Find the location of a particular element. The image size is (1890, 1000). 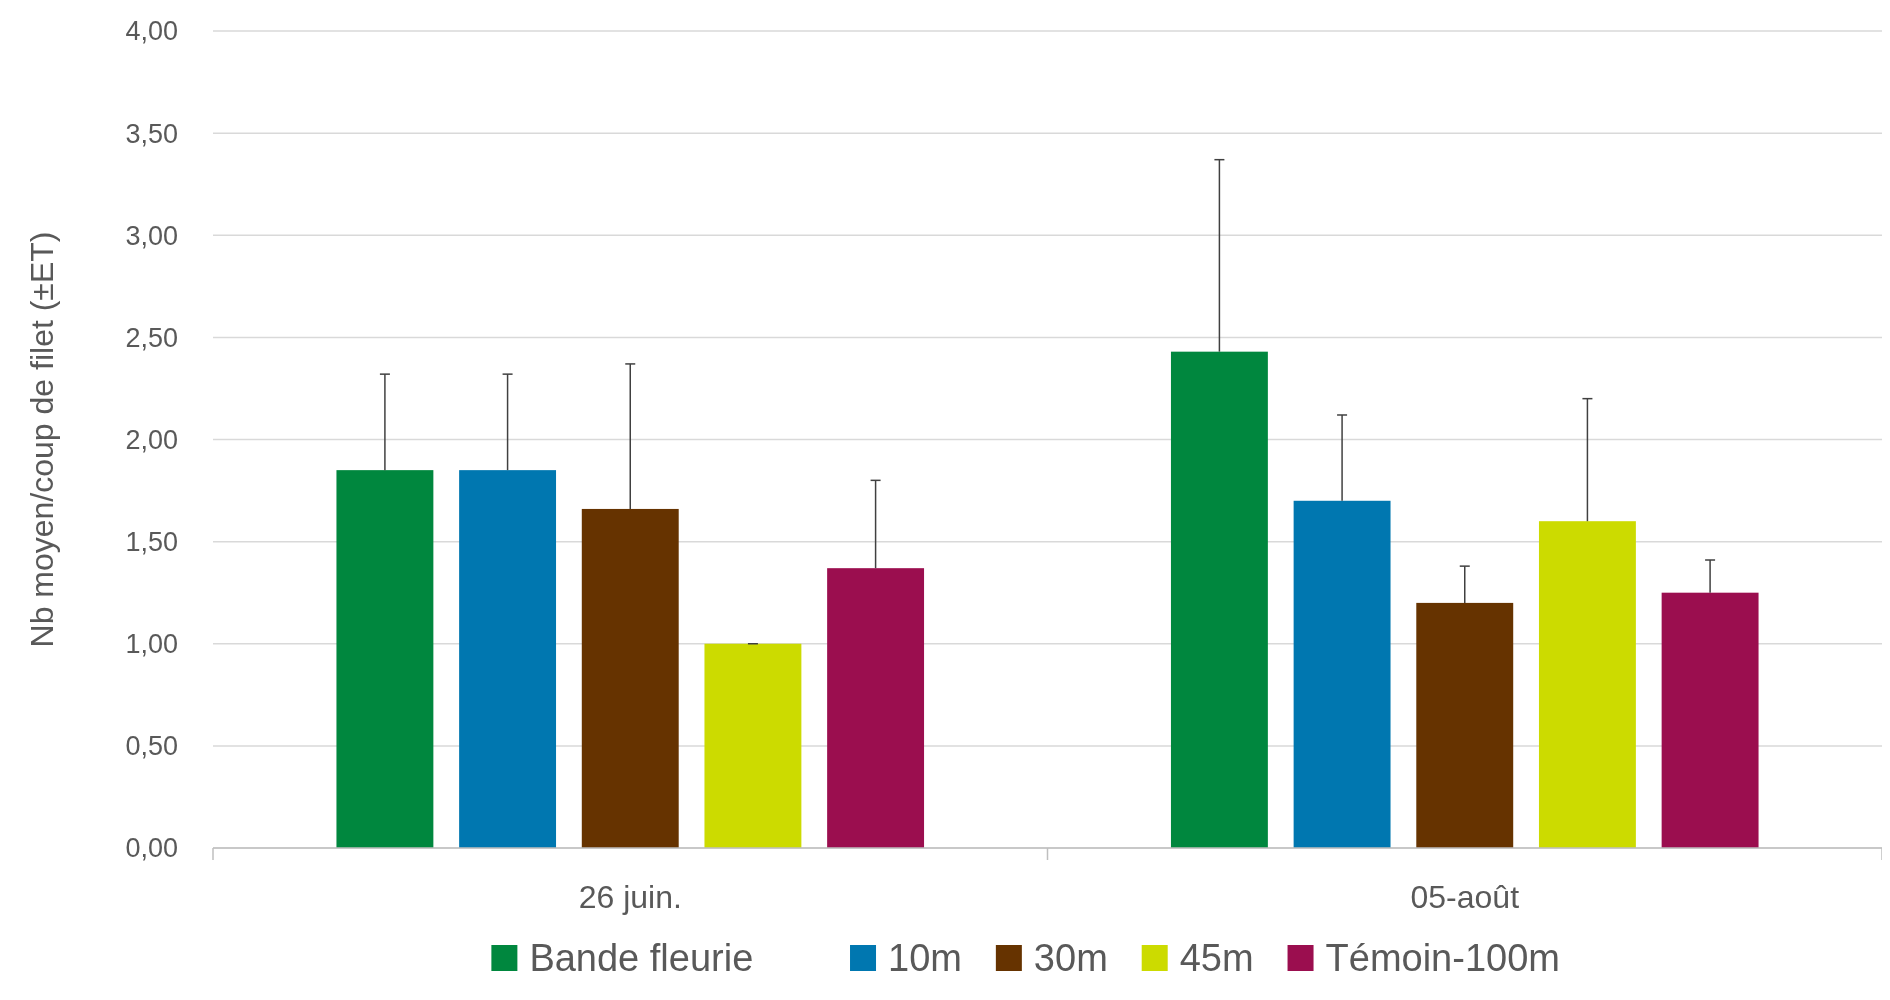

y-tick-label: 2,00 is located at coordinates (151, 439).